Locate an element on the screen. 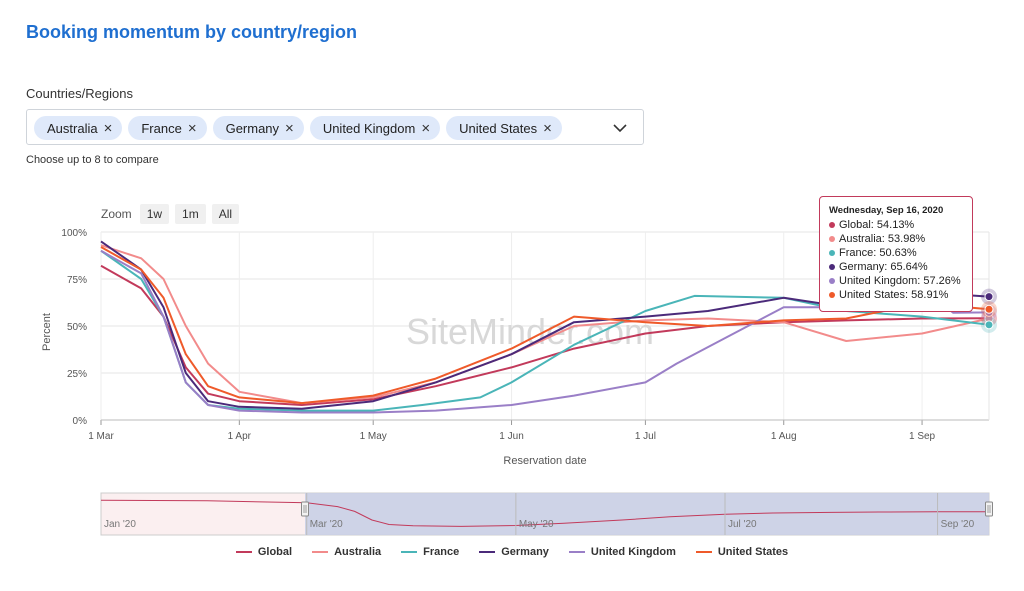  chip-germany: Germany × is located at coordinates (258, 128).